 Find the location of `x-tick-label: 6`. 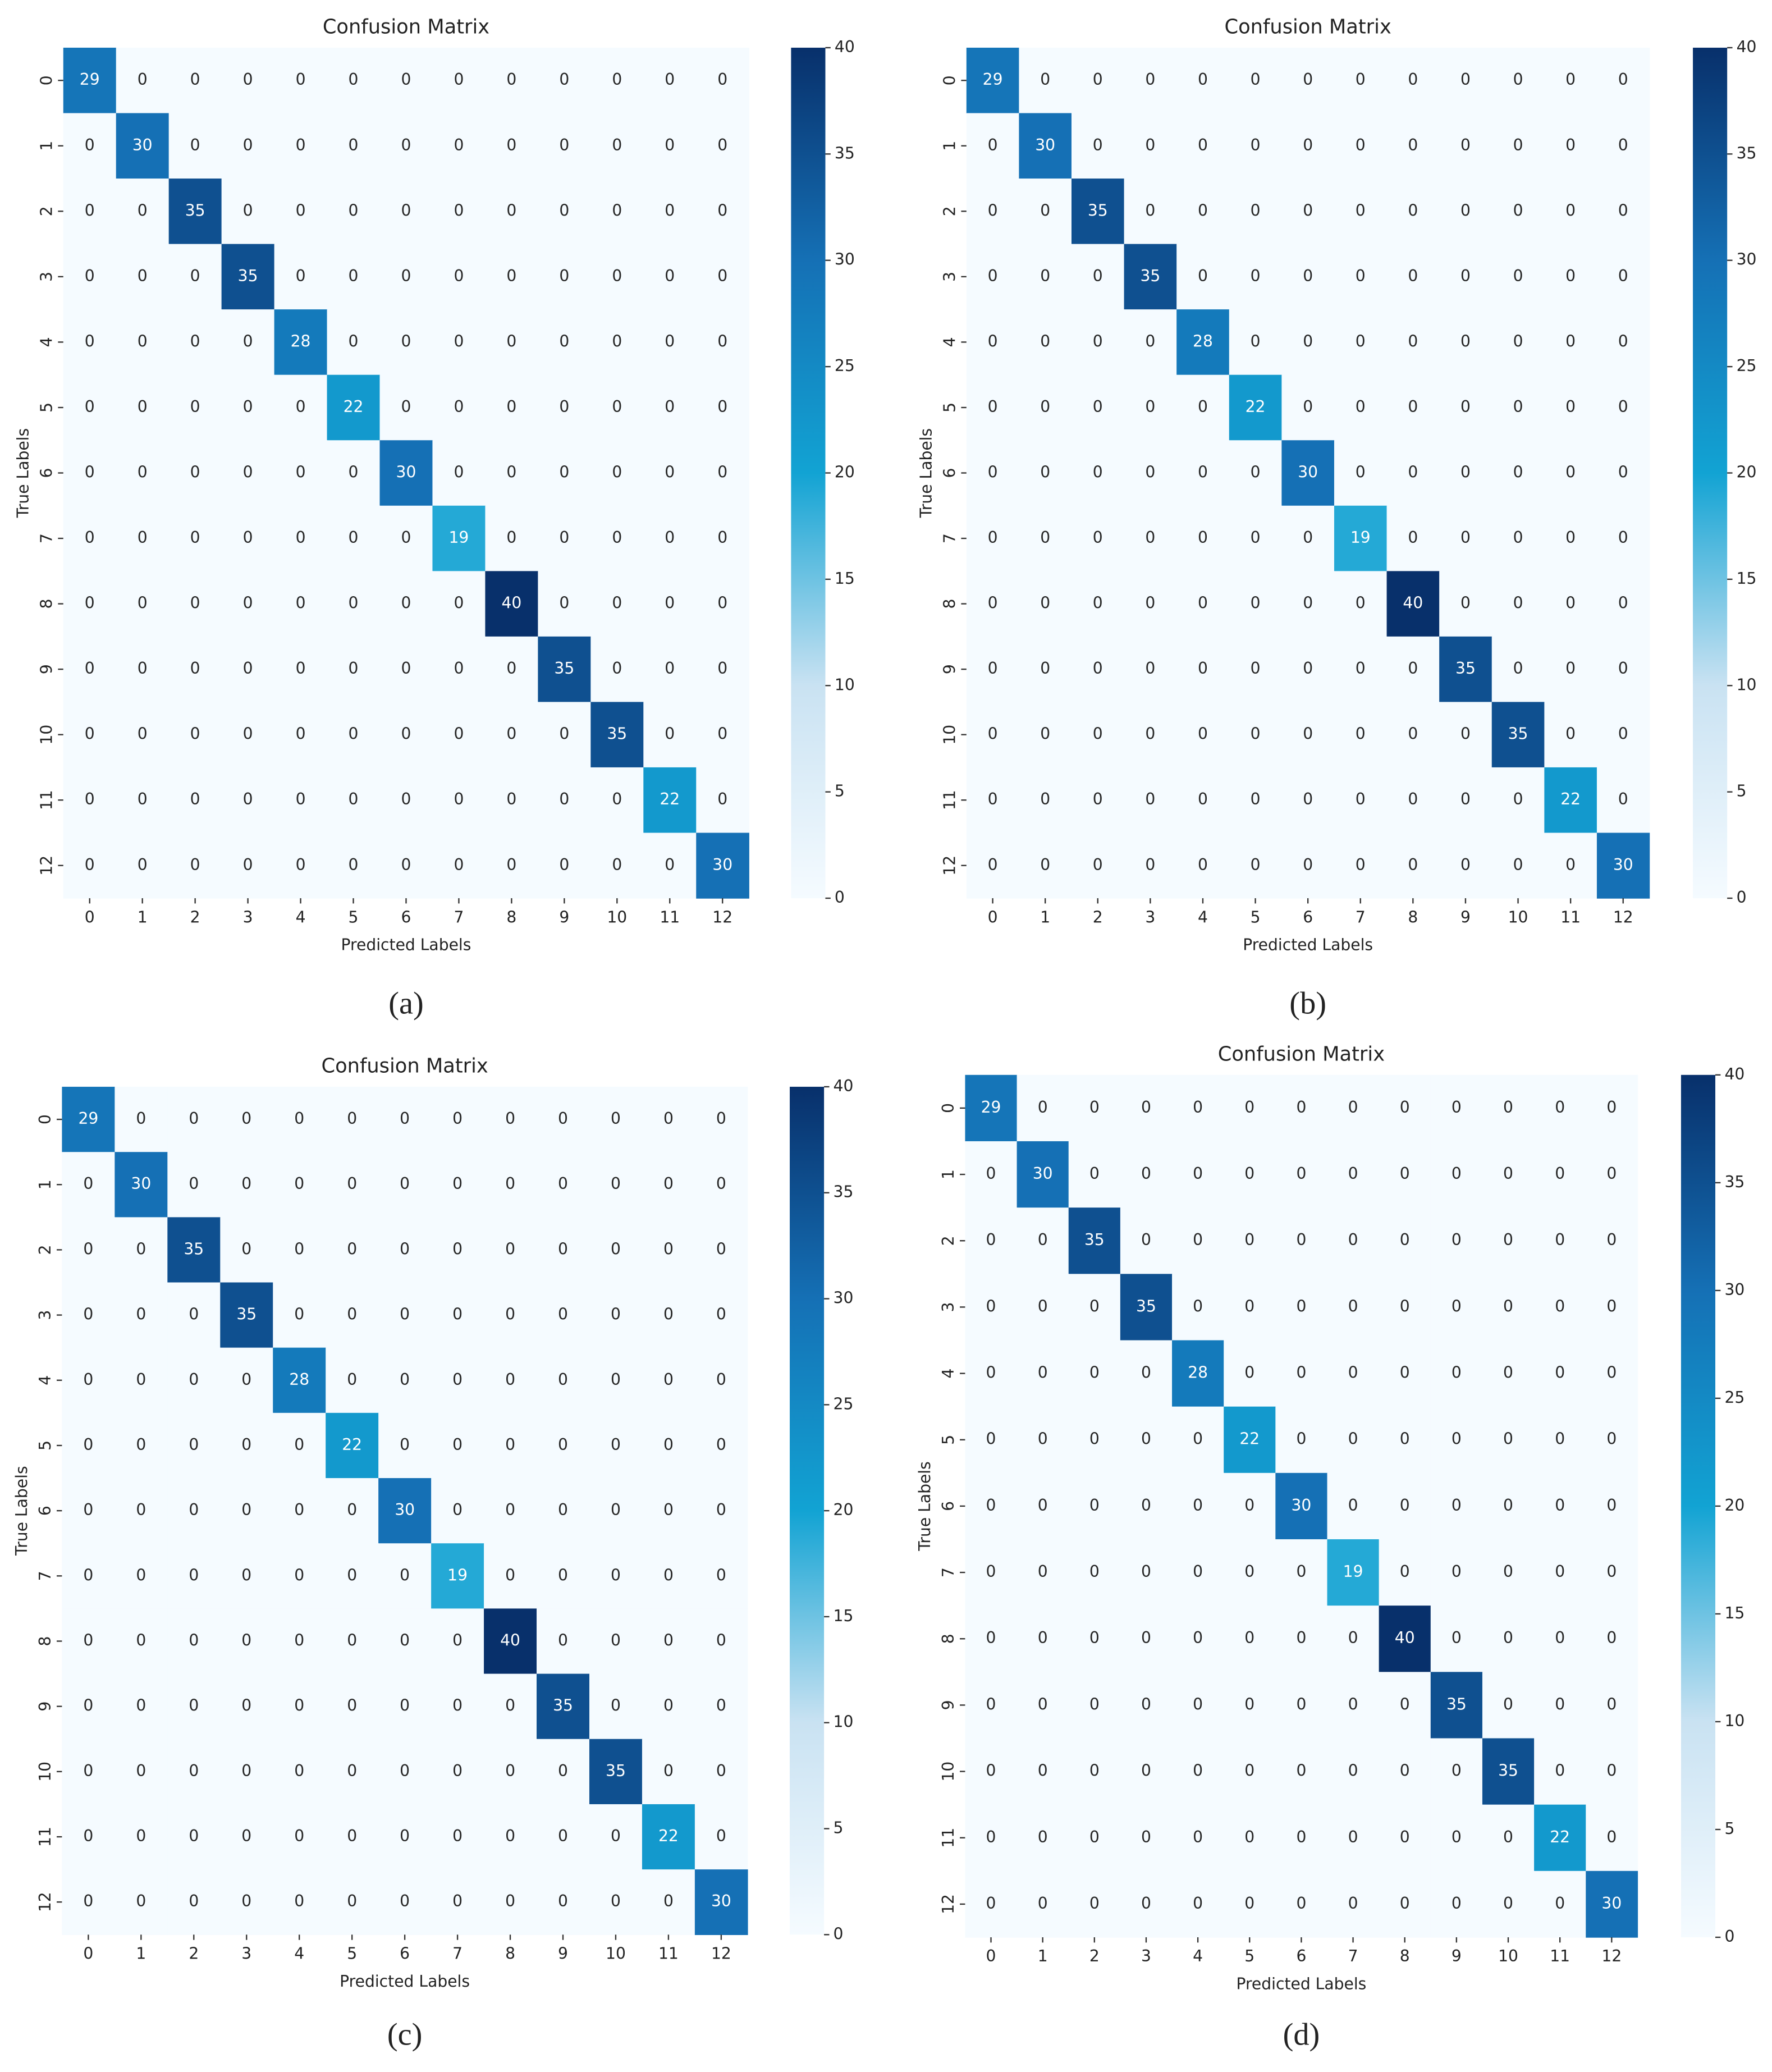

x-tick-label: 6 is located at coordinates (405, 1954).